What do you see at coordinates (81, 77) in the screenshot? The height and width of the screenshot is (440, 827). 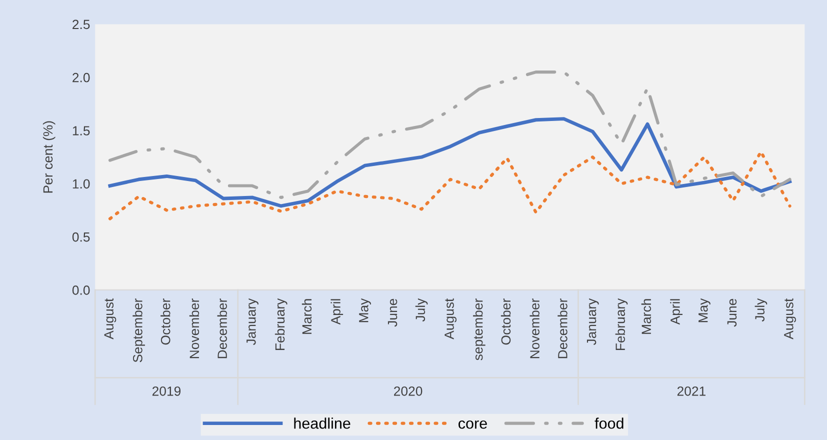 I see `y-tick-label: 2.0` at bounding box center [81, 77].